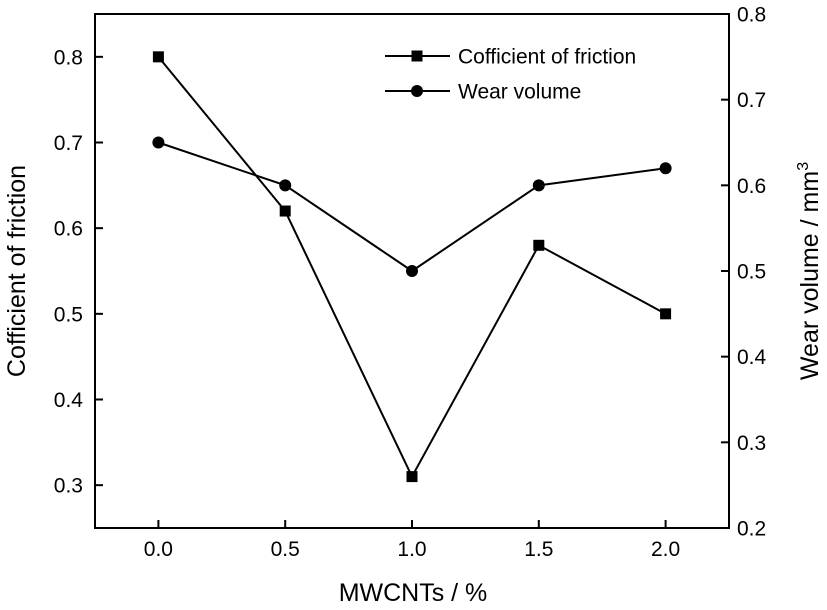  What do you see at coordinates (158, 549) in the screenshot?
I see `x-tick-label: 0.0` at bounding box center [158, 549].